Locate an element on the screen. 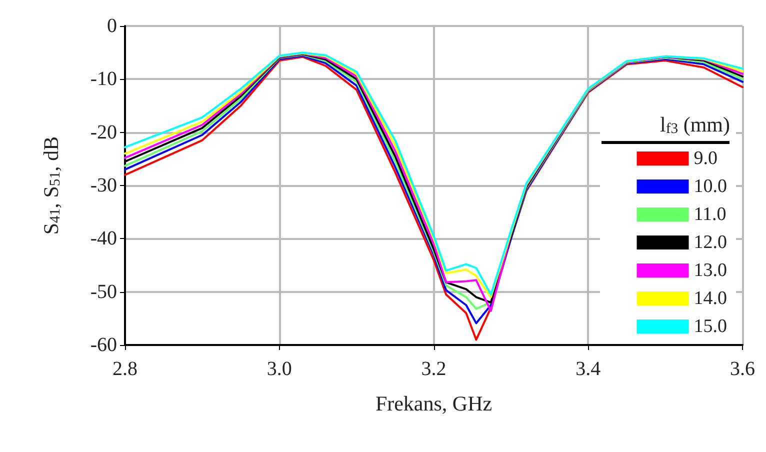  legend-label: 13.0 is located at coordinates (710, 270).